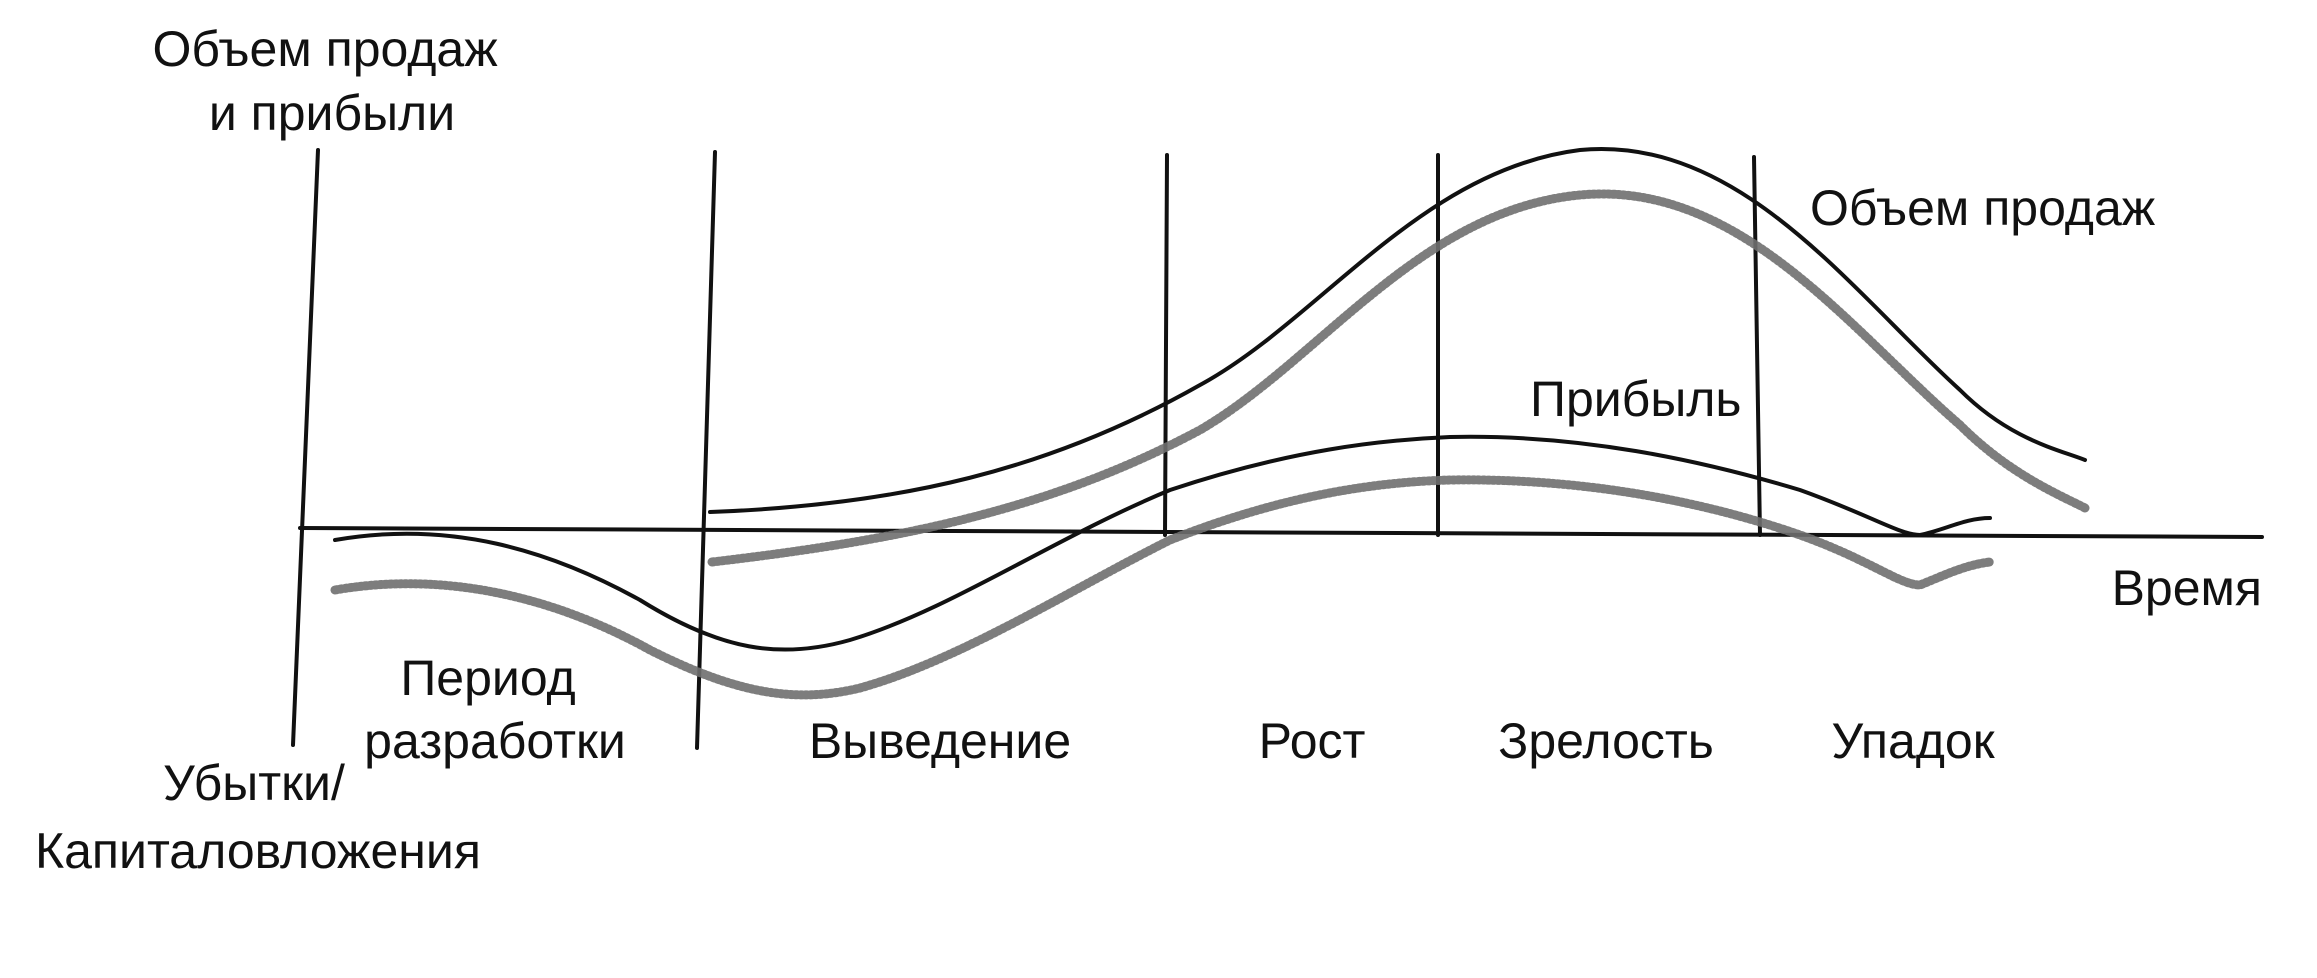 The height and width of the screenshot is (978, 2317). What do you see at coordinates (1312, 741) in the screenshot?
I see `stage-label-growth: Рост` at bounding box center [1312, 741].